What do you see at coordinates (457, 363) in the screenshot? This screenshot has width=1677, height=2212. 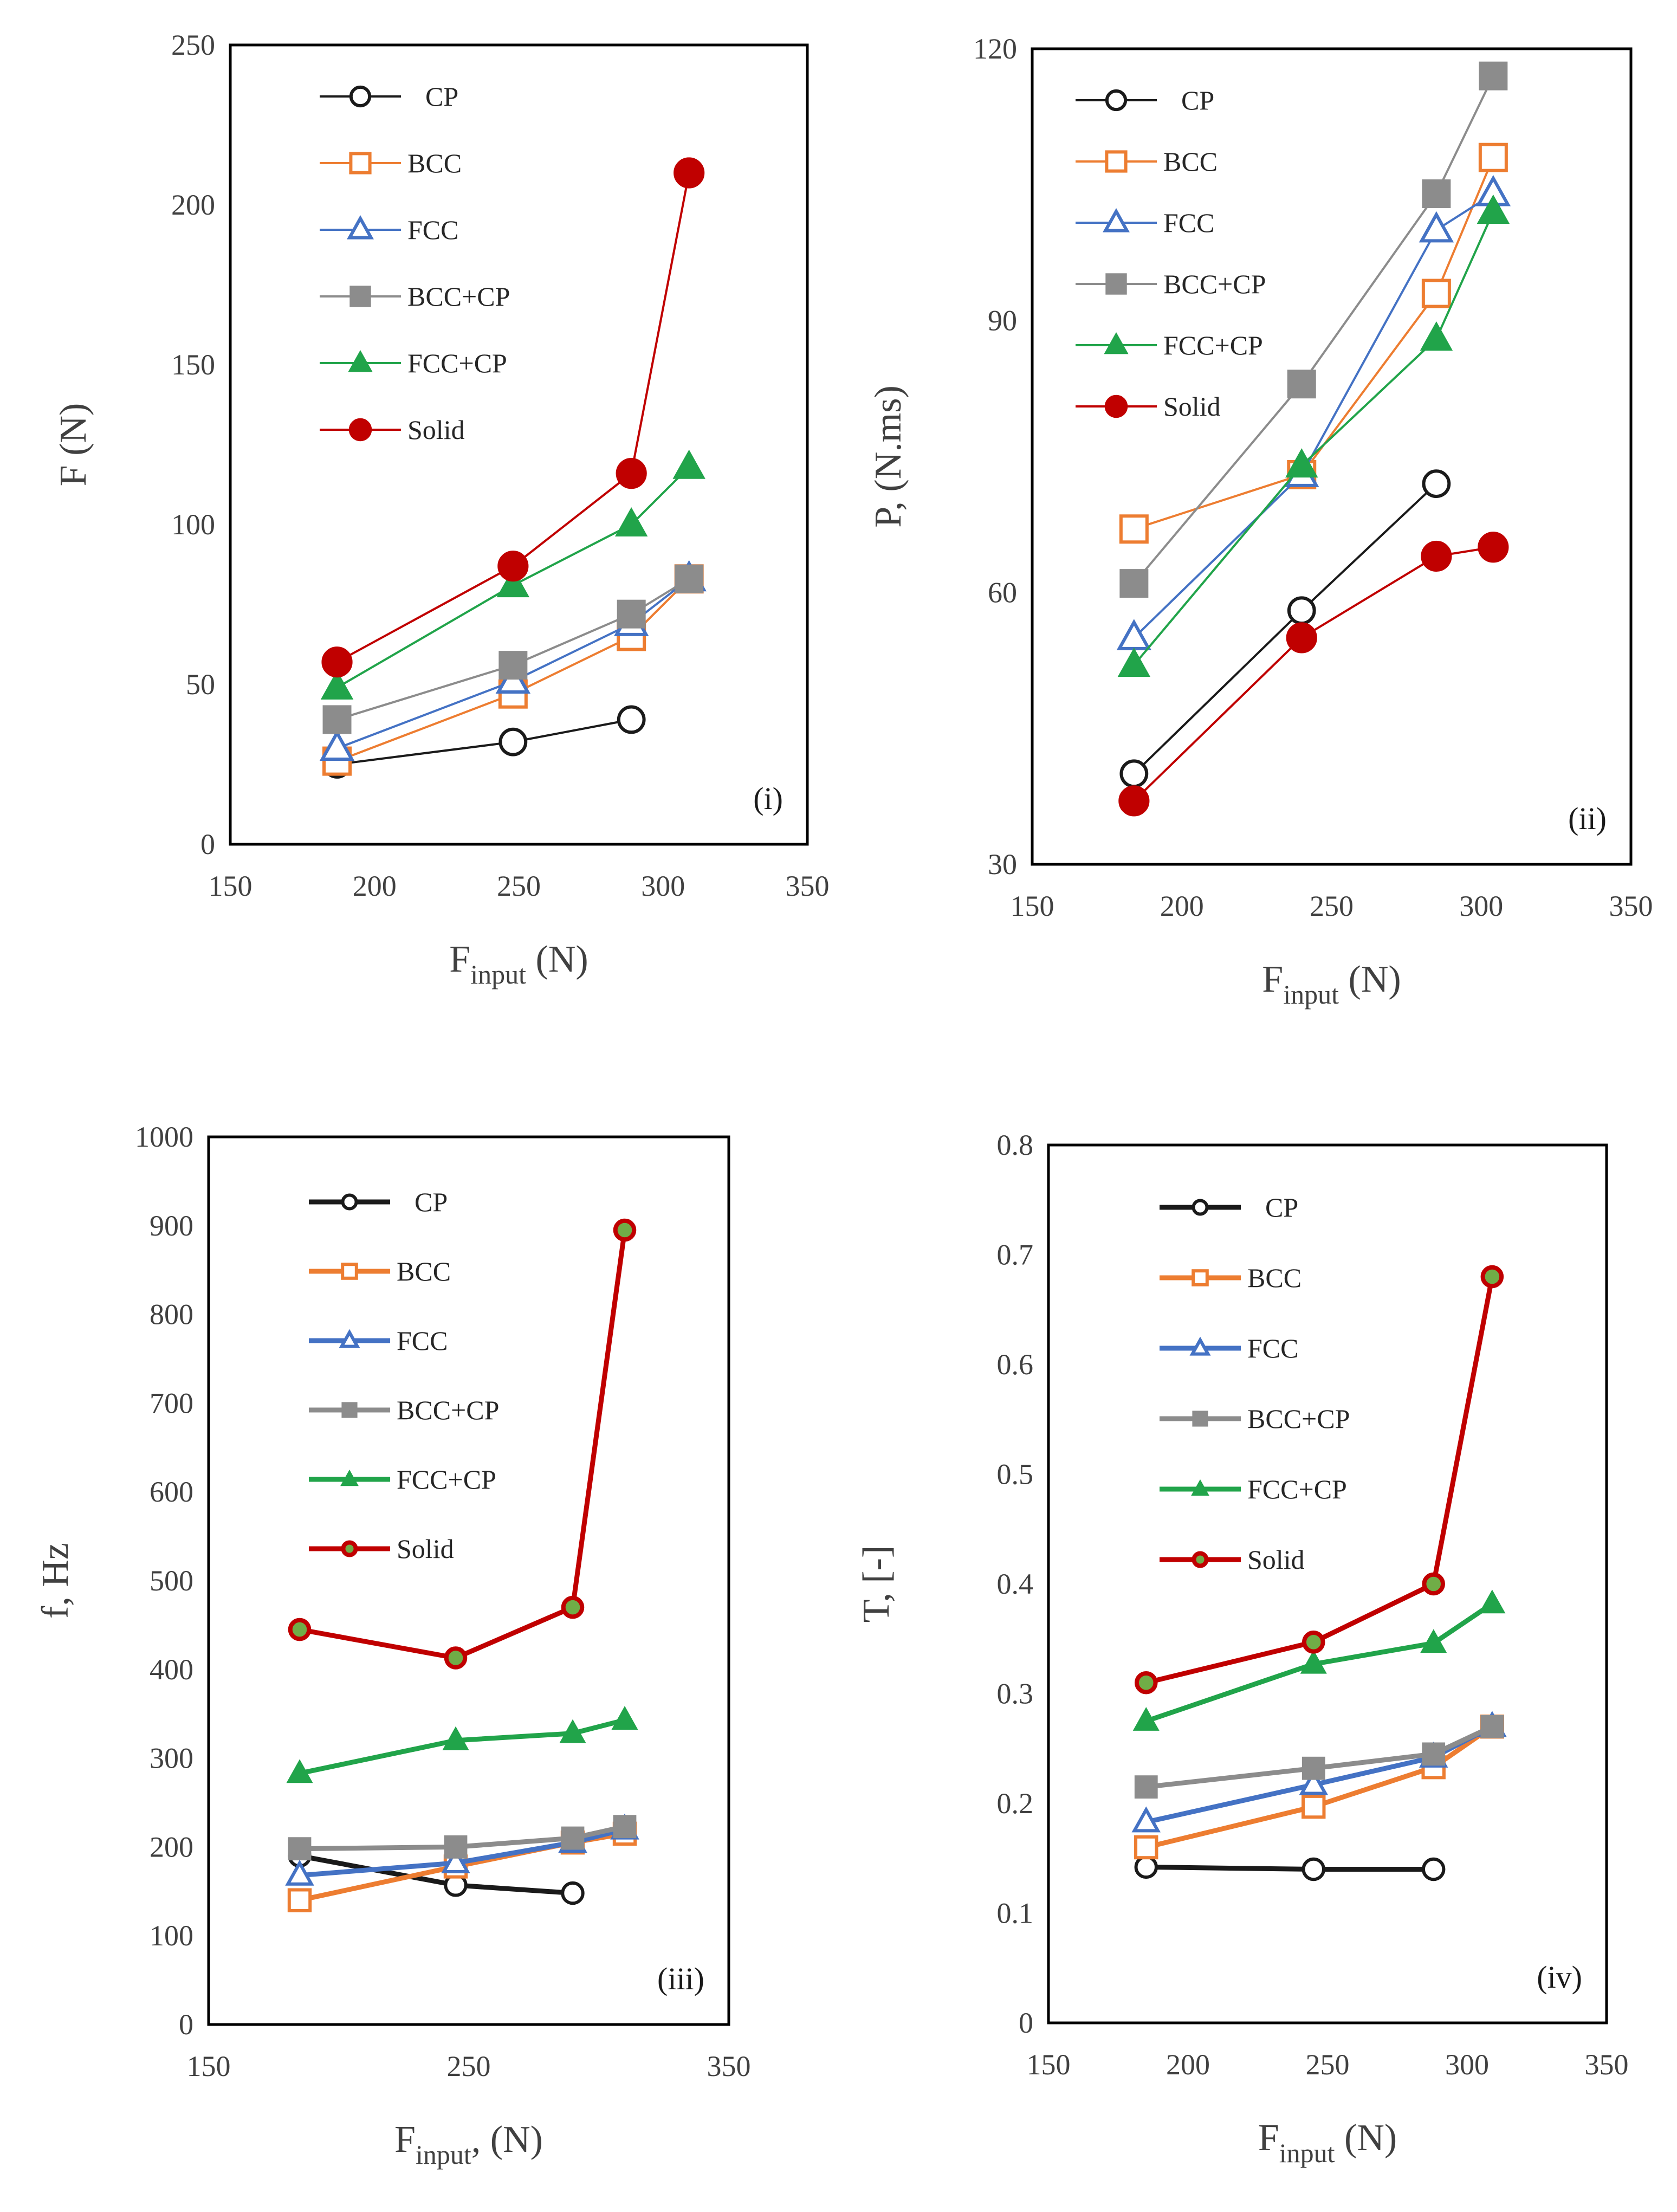 I see `legend-label: FCC+CP` at bounding box center [457, 363].